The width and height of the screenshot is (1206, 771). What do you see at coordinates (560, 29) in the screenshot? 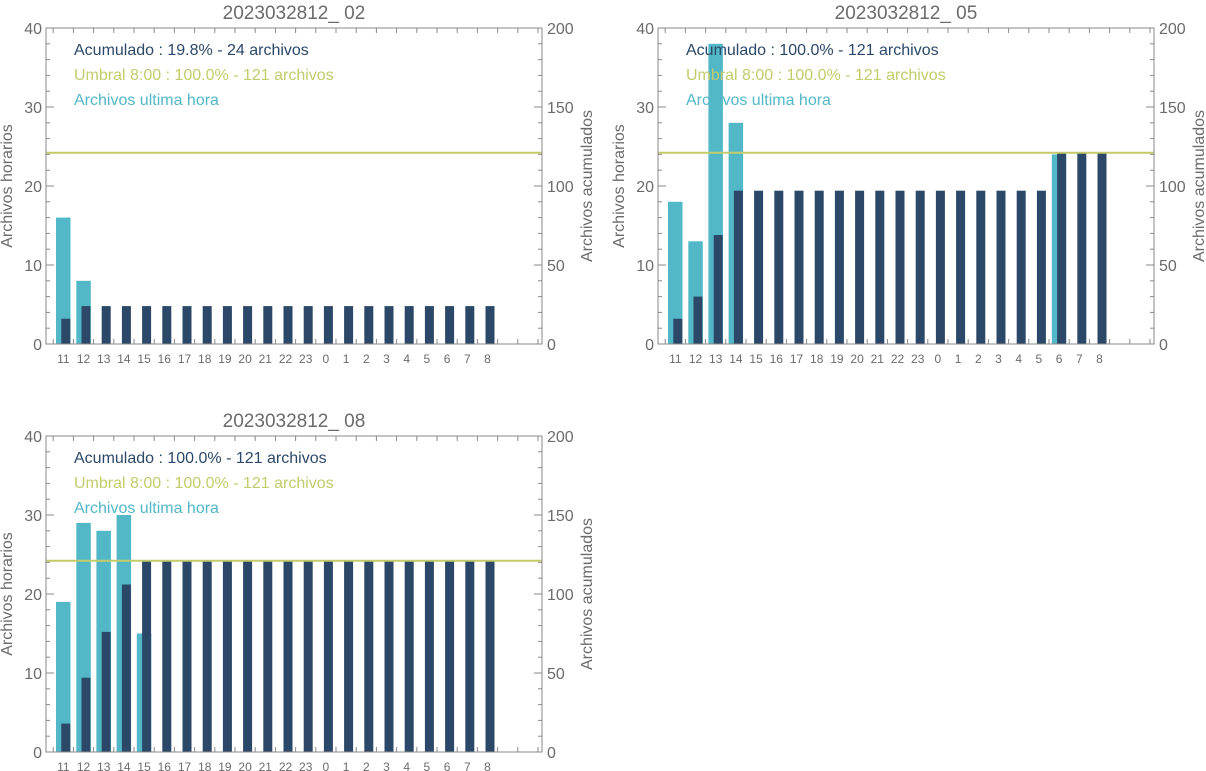
I see `y2-tick-label: 200` at bounding box center [560, 29].